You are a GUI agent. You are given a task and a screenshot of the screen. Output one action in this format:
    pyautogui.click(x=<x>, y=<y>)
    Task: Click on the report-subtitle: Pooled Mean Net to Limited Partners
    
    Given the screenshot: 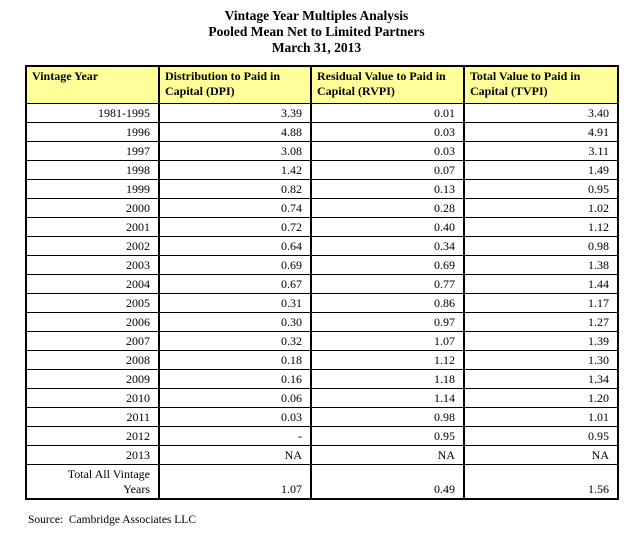 What is the action you would take?
    pyautogui.click(x=316, y=31)
    